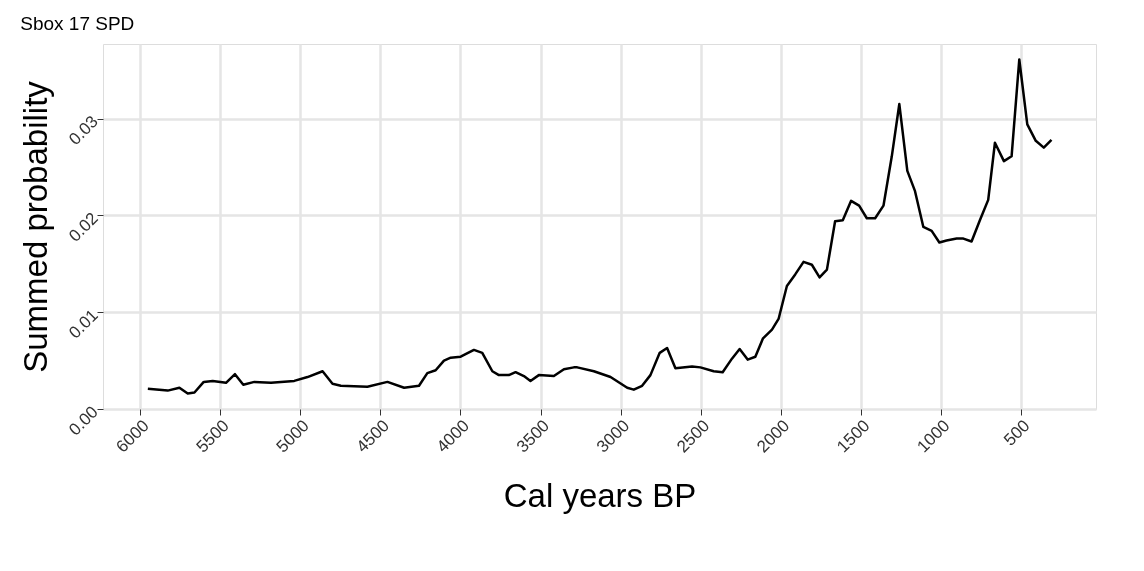 Image resolution: width=1144 pixels, height=571 pixels. What do you see at coordinates (35, 226) in the screenshot?
I see `y-axis-title: Summed probability` at bounding box center [35, 226].